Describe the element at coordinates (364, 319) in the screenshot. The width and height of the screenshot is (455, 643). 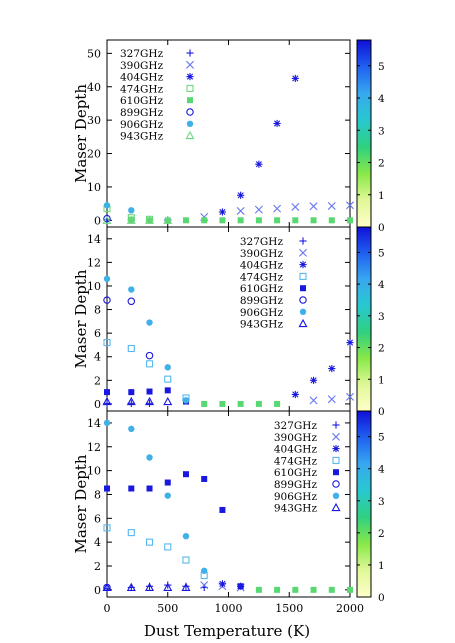
I see `colorbar-gradient` at that location.